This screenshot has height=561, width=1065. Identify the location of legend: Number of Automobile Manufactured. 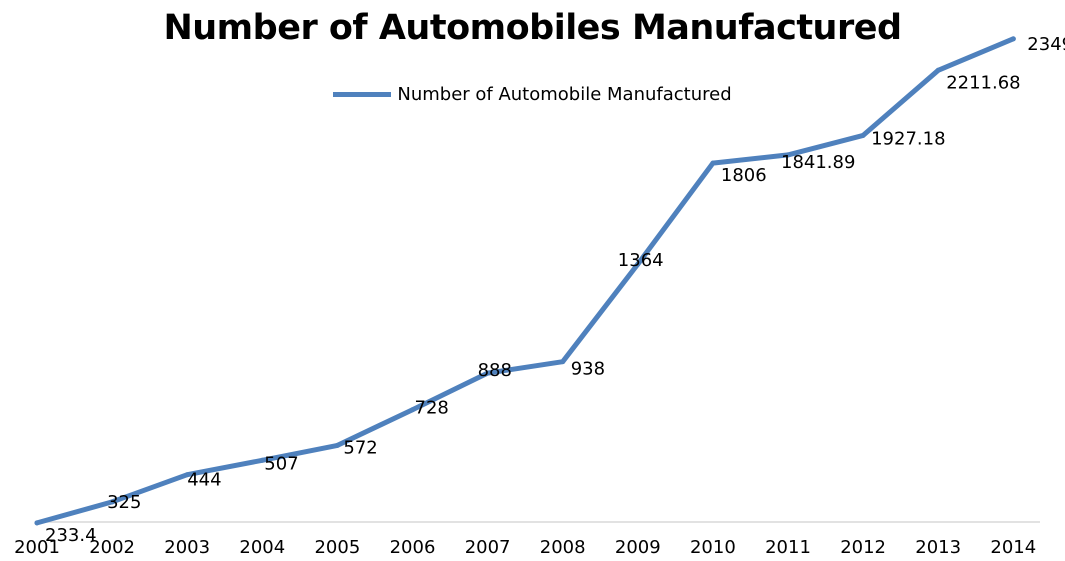
(532, 94).